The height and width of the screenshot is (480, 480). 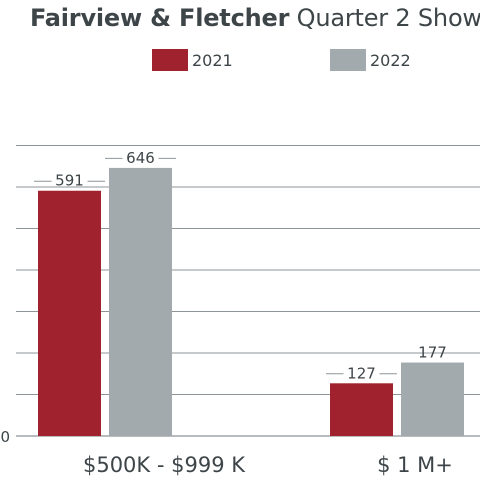 I want to click on data-label: 646, so click(x=140, y=158).